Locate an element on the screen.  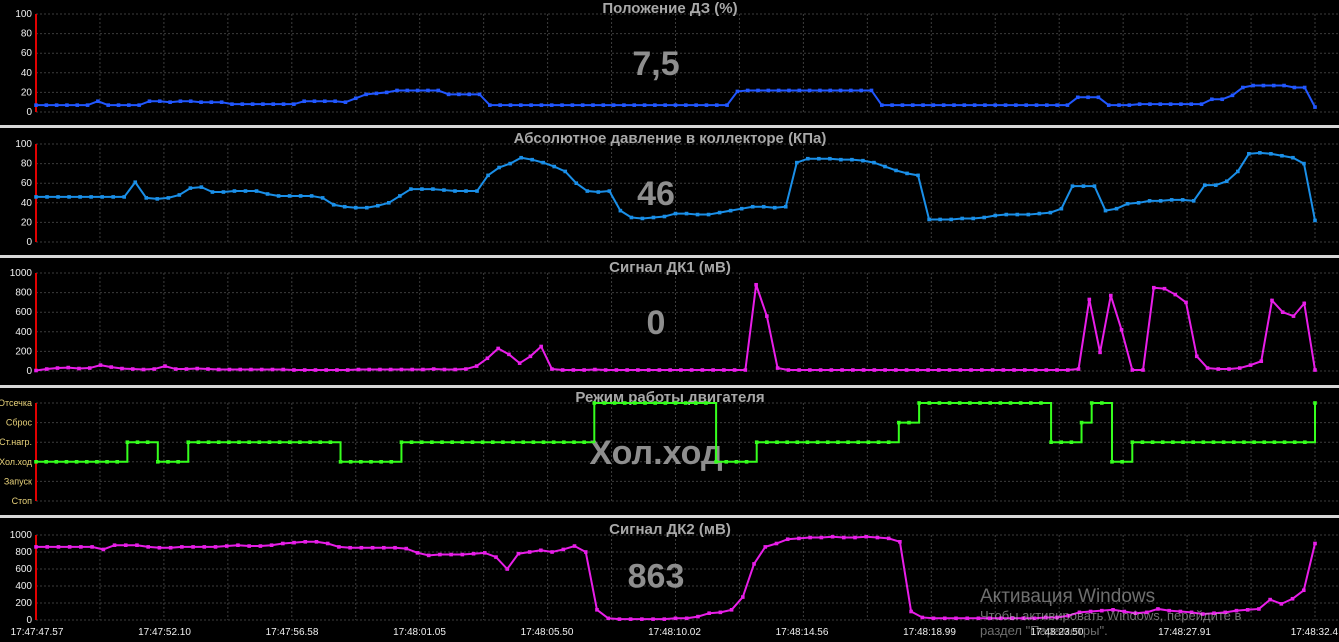
panel-separator is located at coordinates (669, 516).